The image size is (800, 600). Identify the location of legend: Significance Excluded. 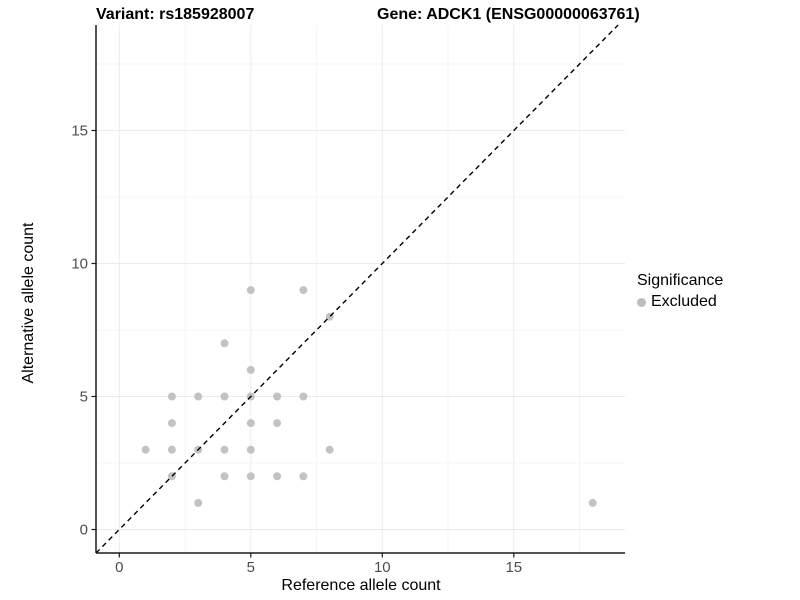
(680, 291).